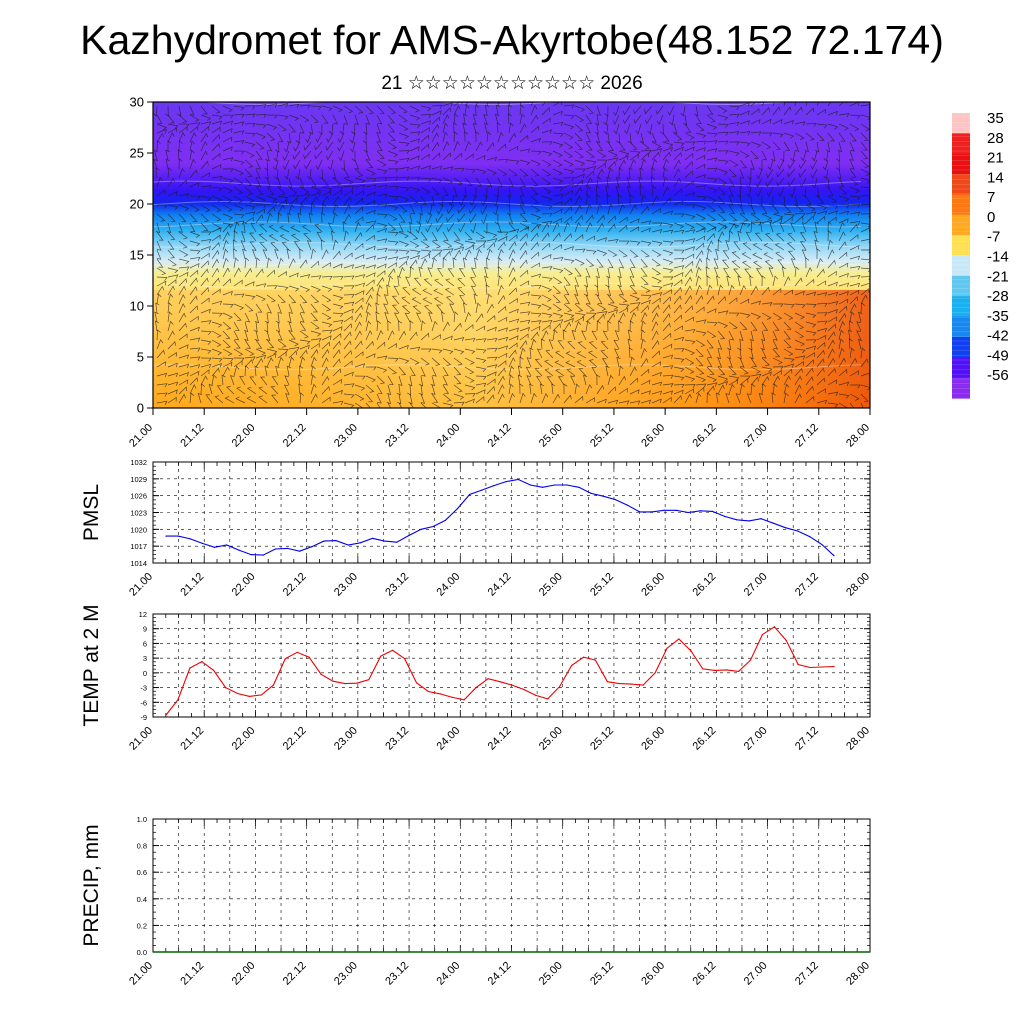  What do you see at coordinates (961, 205) in the screenshot?
I see `colorbar-segment` at bounding box center [961, 205].